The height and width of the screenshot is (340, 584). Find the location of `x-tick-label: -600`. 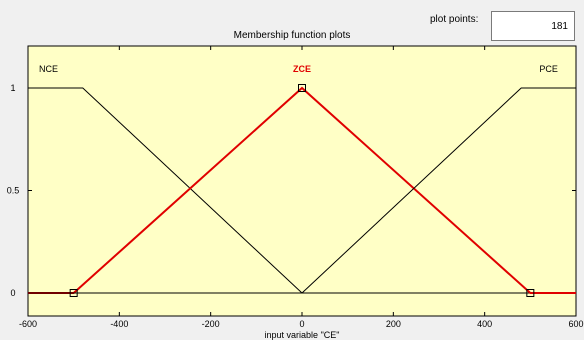

x-tick-label: -600 is located at coordinates (28, 324).